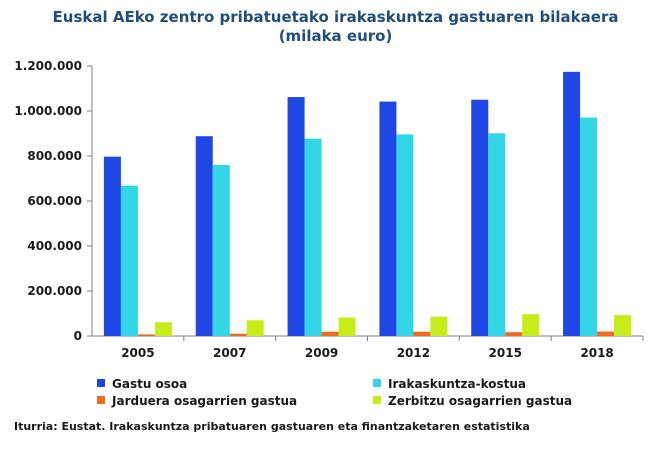  What do you see at coordinates (413, 353) in the screenshot?
I see `x-tick-label: 2012` at bounding box center [413, 353].